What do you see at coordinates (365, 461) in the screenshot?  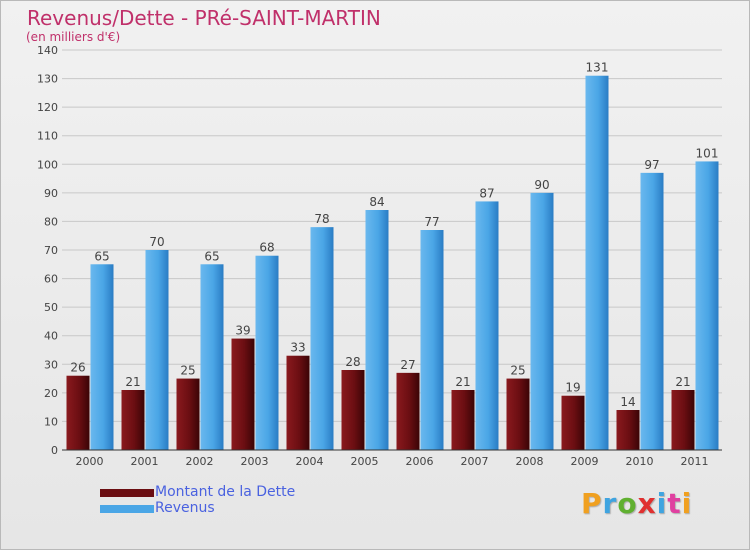 I see `x-tick-label: 2005` at bounding box center [365, 461].